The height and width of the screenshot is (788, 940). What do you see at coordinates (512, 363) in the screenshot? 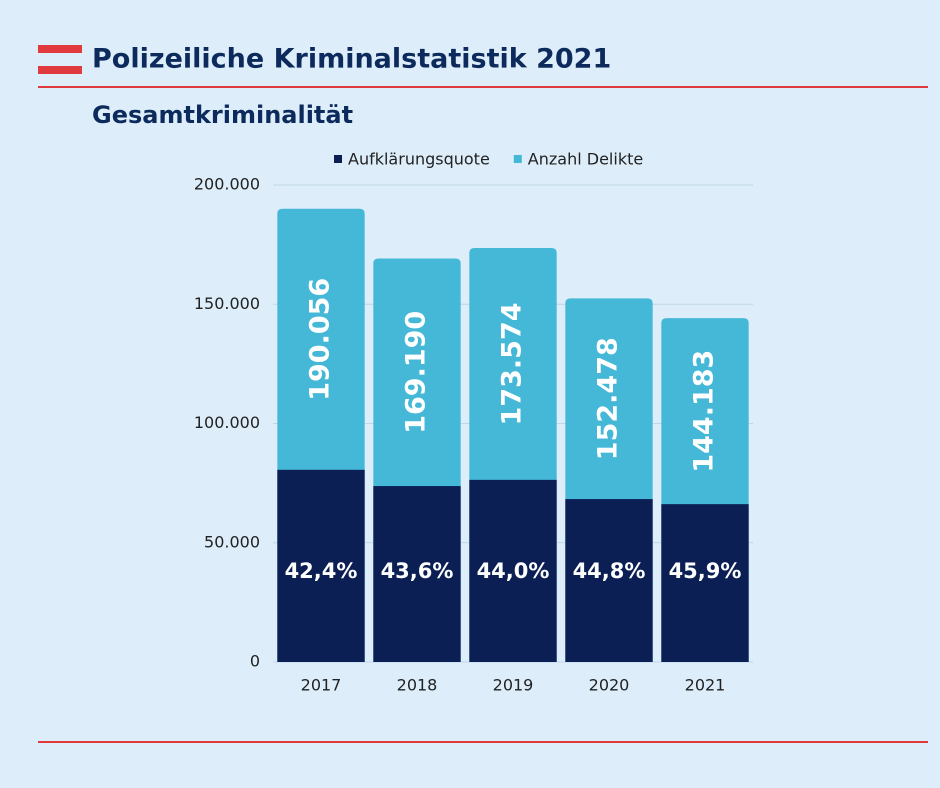
I see `value-label: 173.574` at bounding box center [512, 363].